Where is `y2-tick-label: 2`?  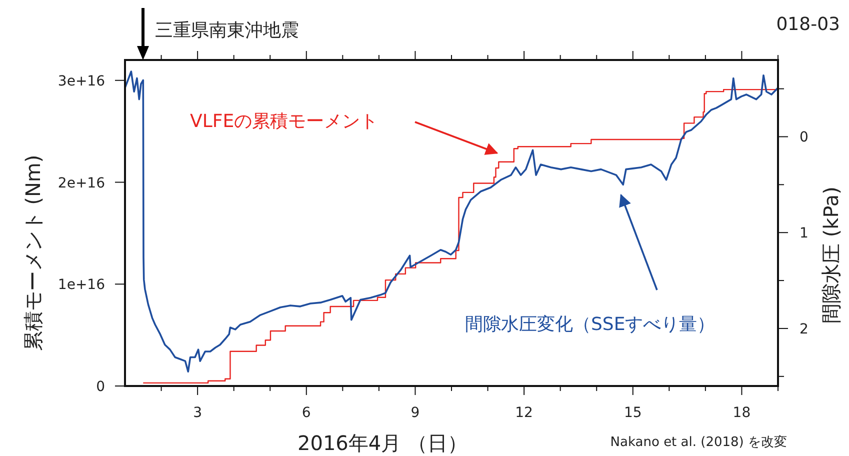
y2-tick-label: 2 is located at coordinates (804, 329).